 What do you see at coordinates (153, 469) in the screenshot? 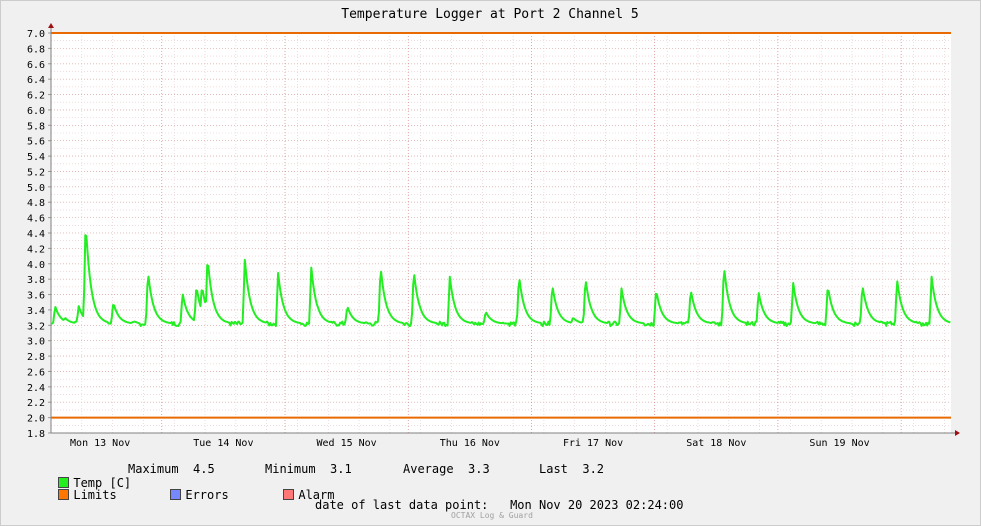
I see `maximum-label: Maximum` at bounding box center [153, 469].